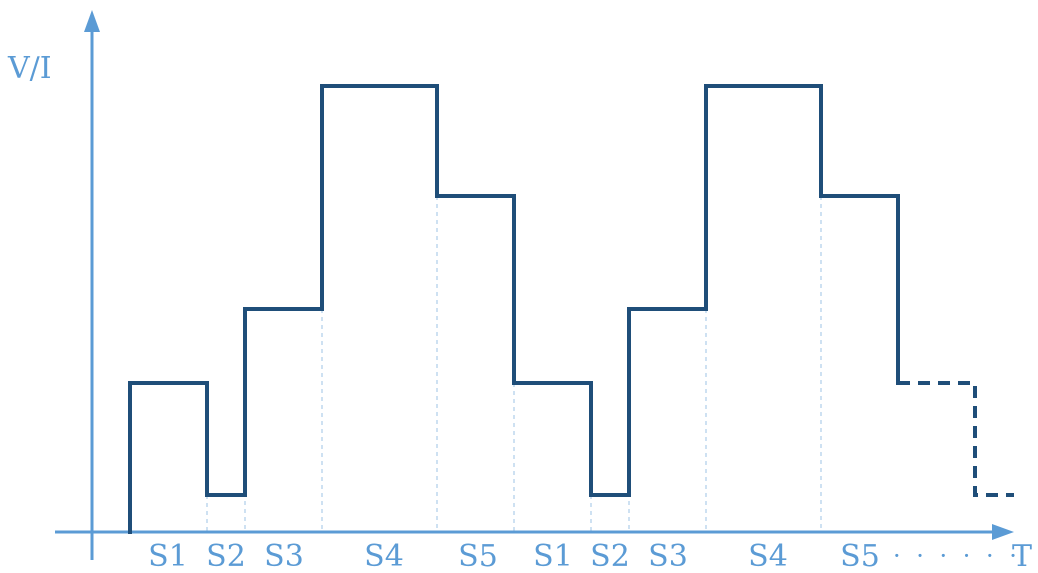 Image resolution: width=1038 pixels, height=573 pixels. Describe the element at coordinates (514, 556) in the screenshot. I see `segment-labels: S1 S2 S3 S4 S5 S1 S2 S3 S4 S5` at that location.